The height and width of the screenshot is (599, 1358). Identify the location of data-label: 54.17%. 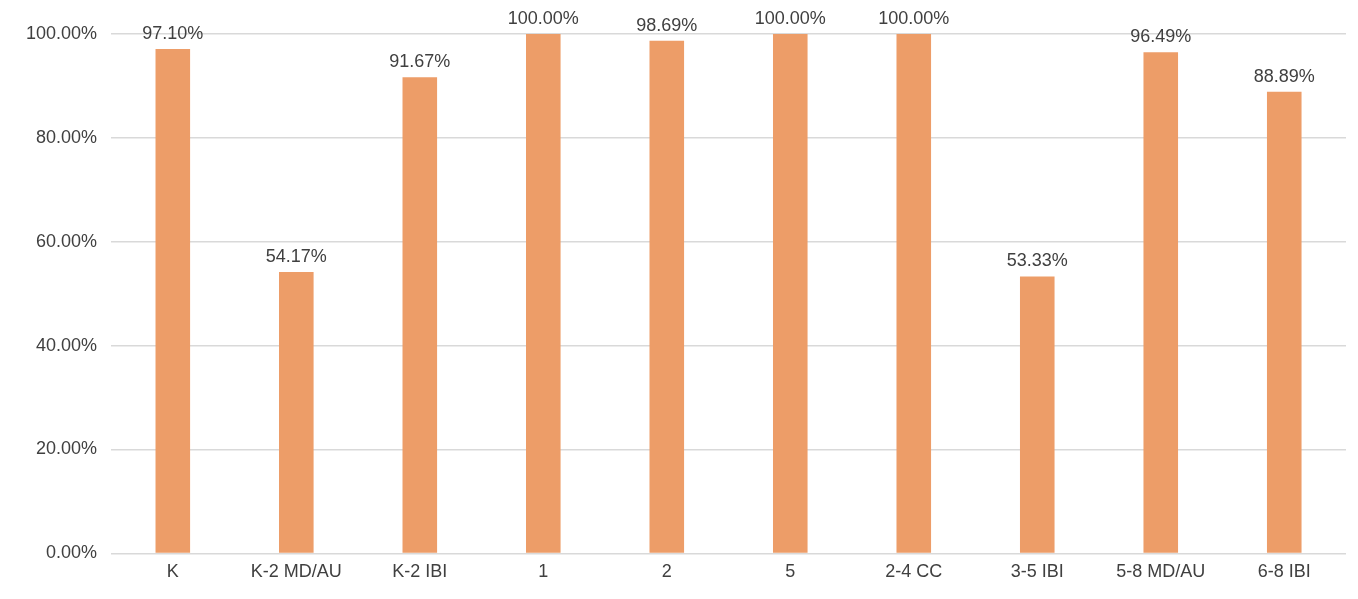
(296, 256).